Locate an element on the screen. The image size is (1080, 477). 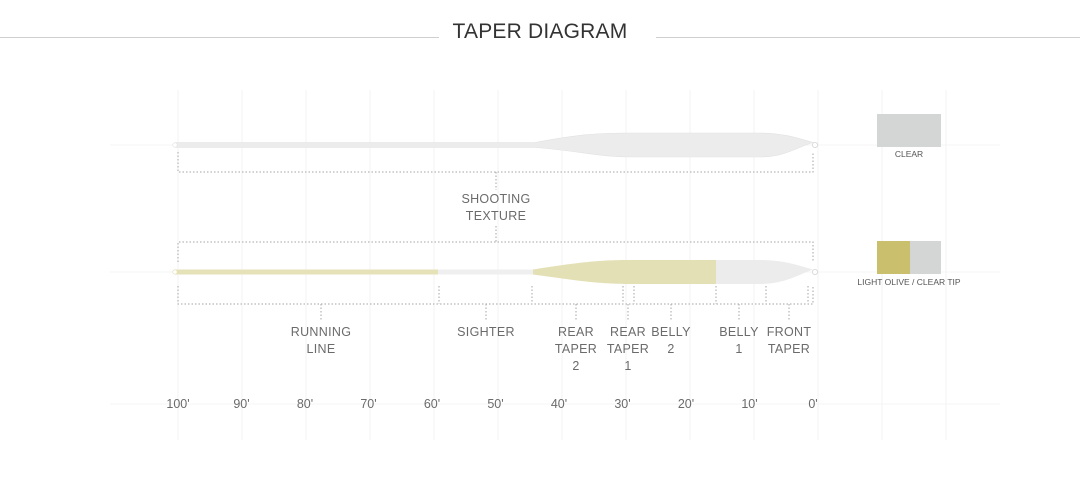
section-label-belly-2-line-1: BELLY is located at coordinates (671, 332).